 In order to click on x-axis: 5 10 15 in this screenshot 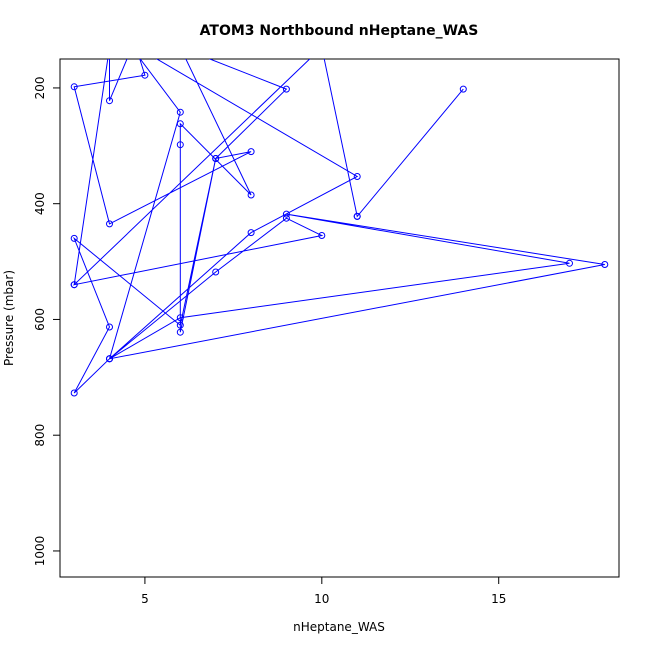, I will do `click(323, 591)`.